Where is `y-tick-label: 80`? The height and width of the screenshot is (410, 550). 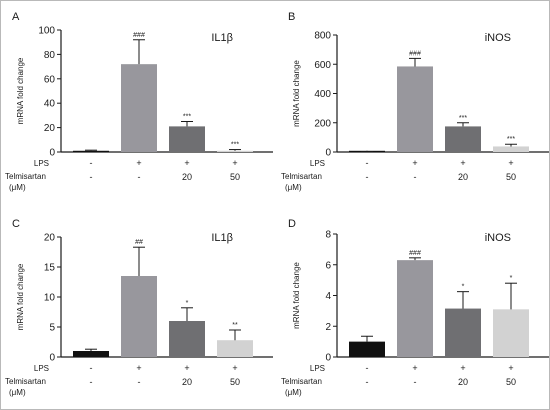 y-tick-label: 80 is located at coordinates (50, 55).